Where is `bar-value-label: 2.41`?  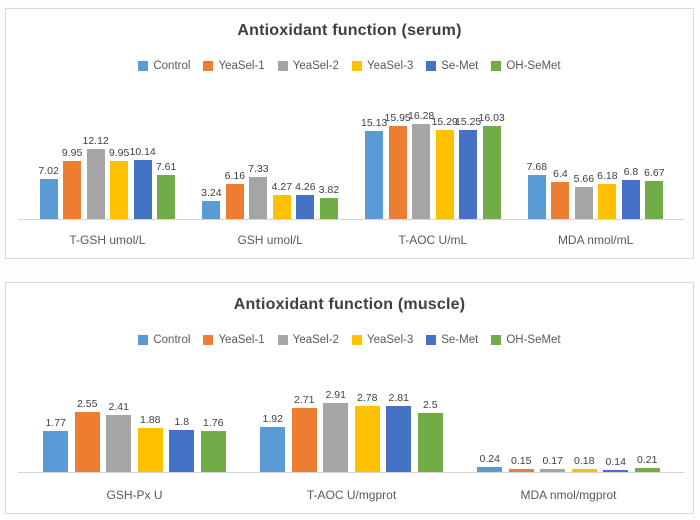 bar-value-label: 2.41 is located at coordinates (118, 407).